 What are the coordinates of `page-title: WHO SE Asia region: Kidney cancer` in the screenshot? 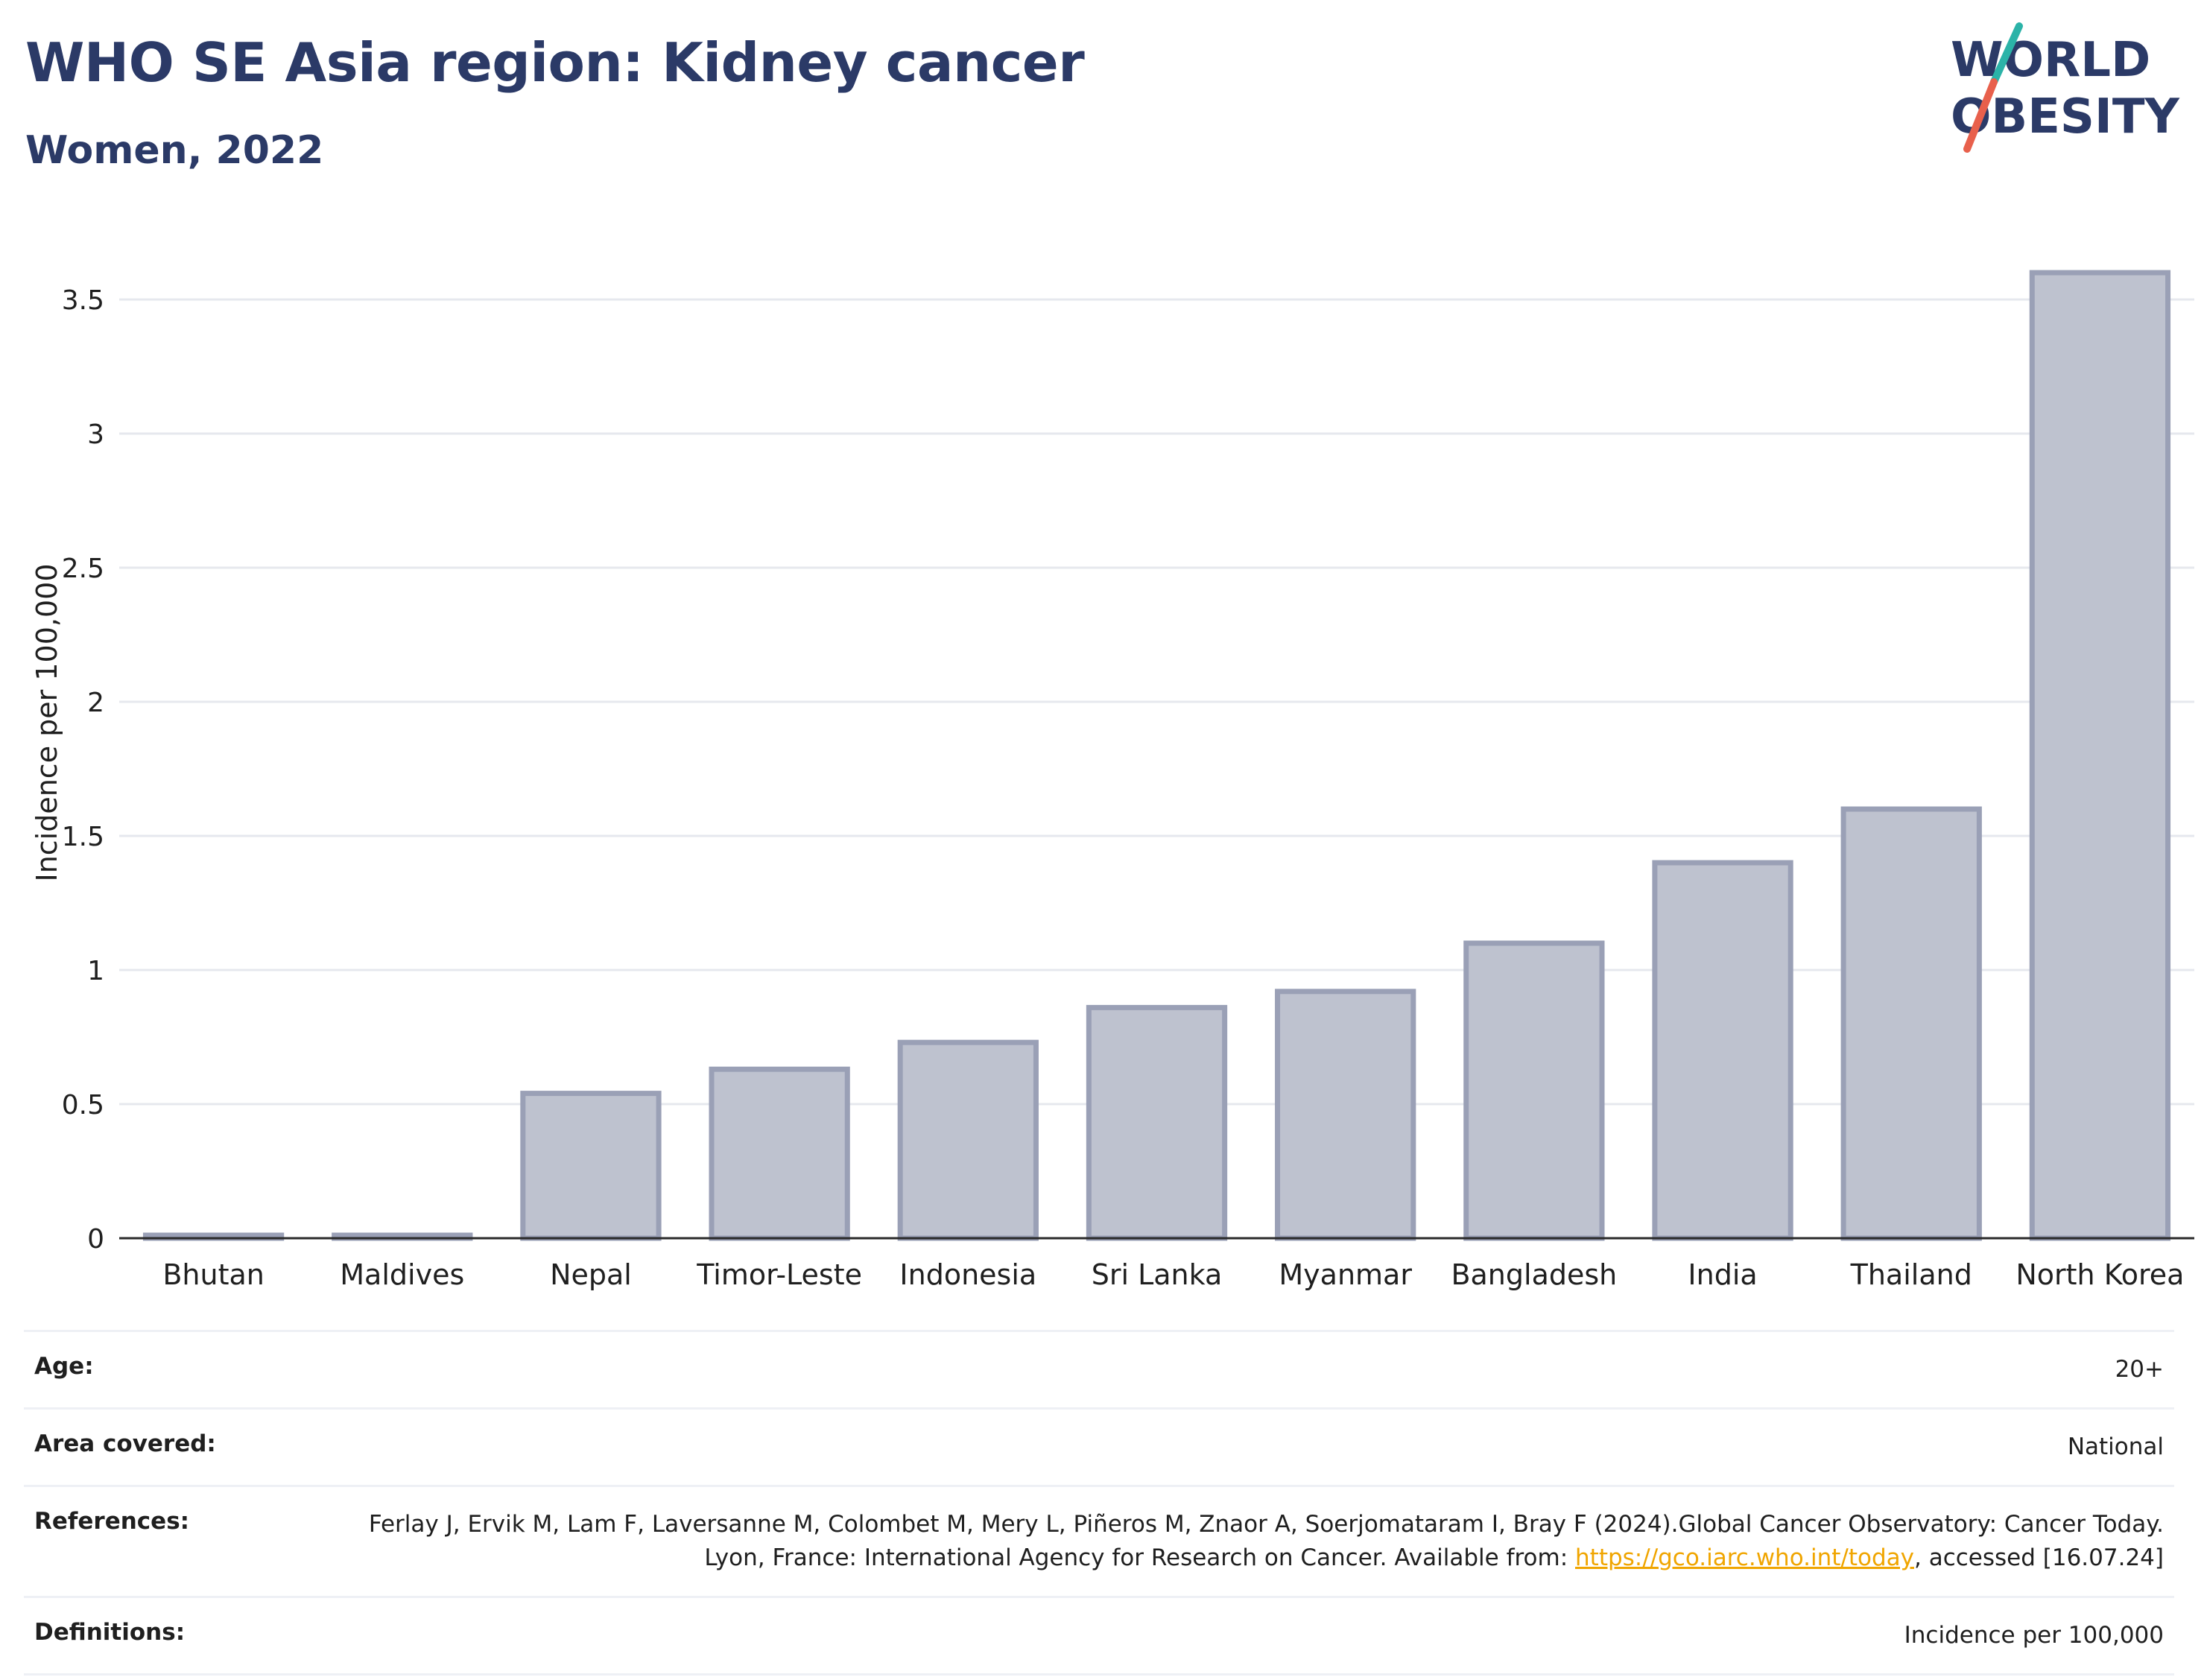 It's located at (555, 62).